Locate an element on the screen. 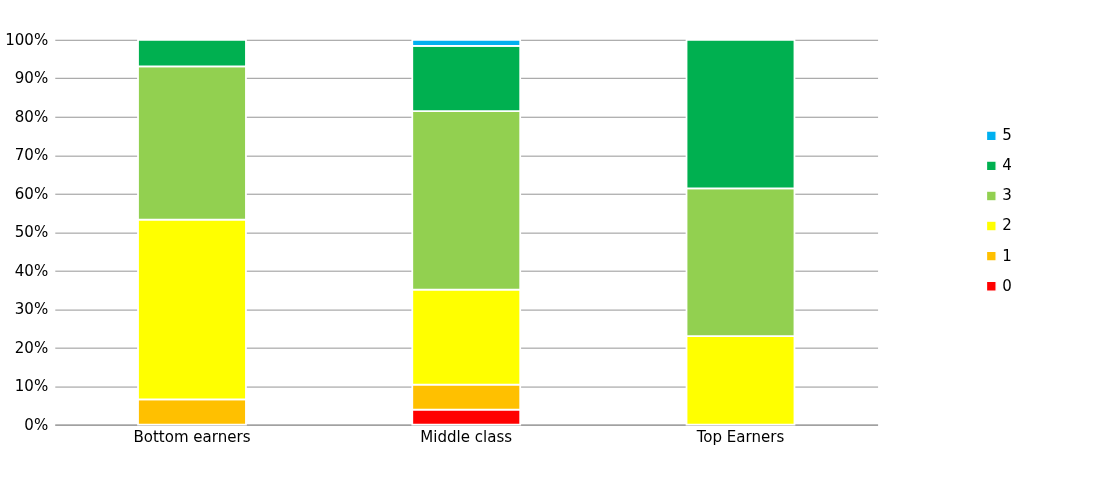 The image size is (1105, 499). y-tick-label: 40% is located at coordinates (31, 270).